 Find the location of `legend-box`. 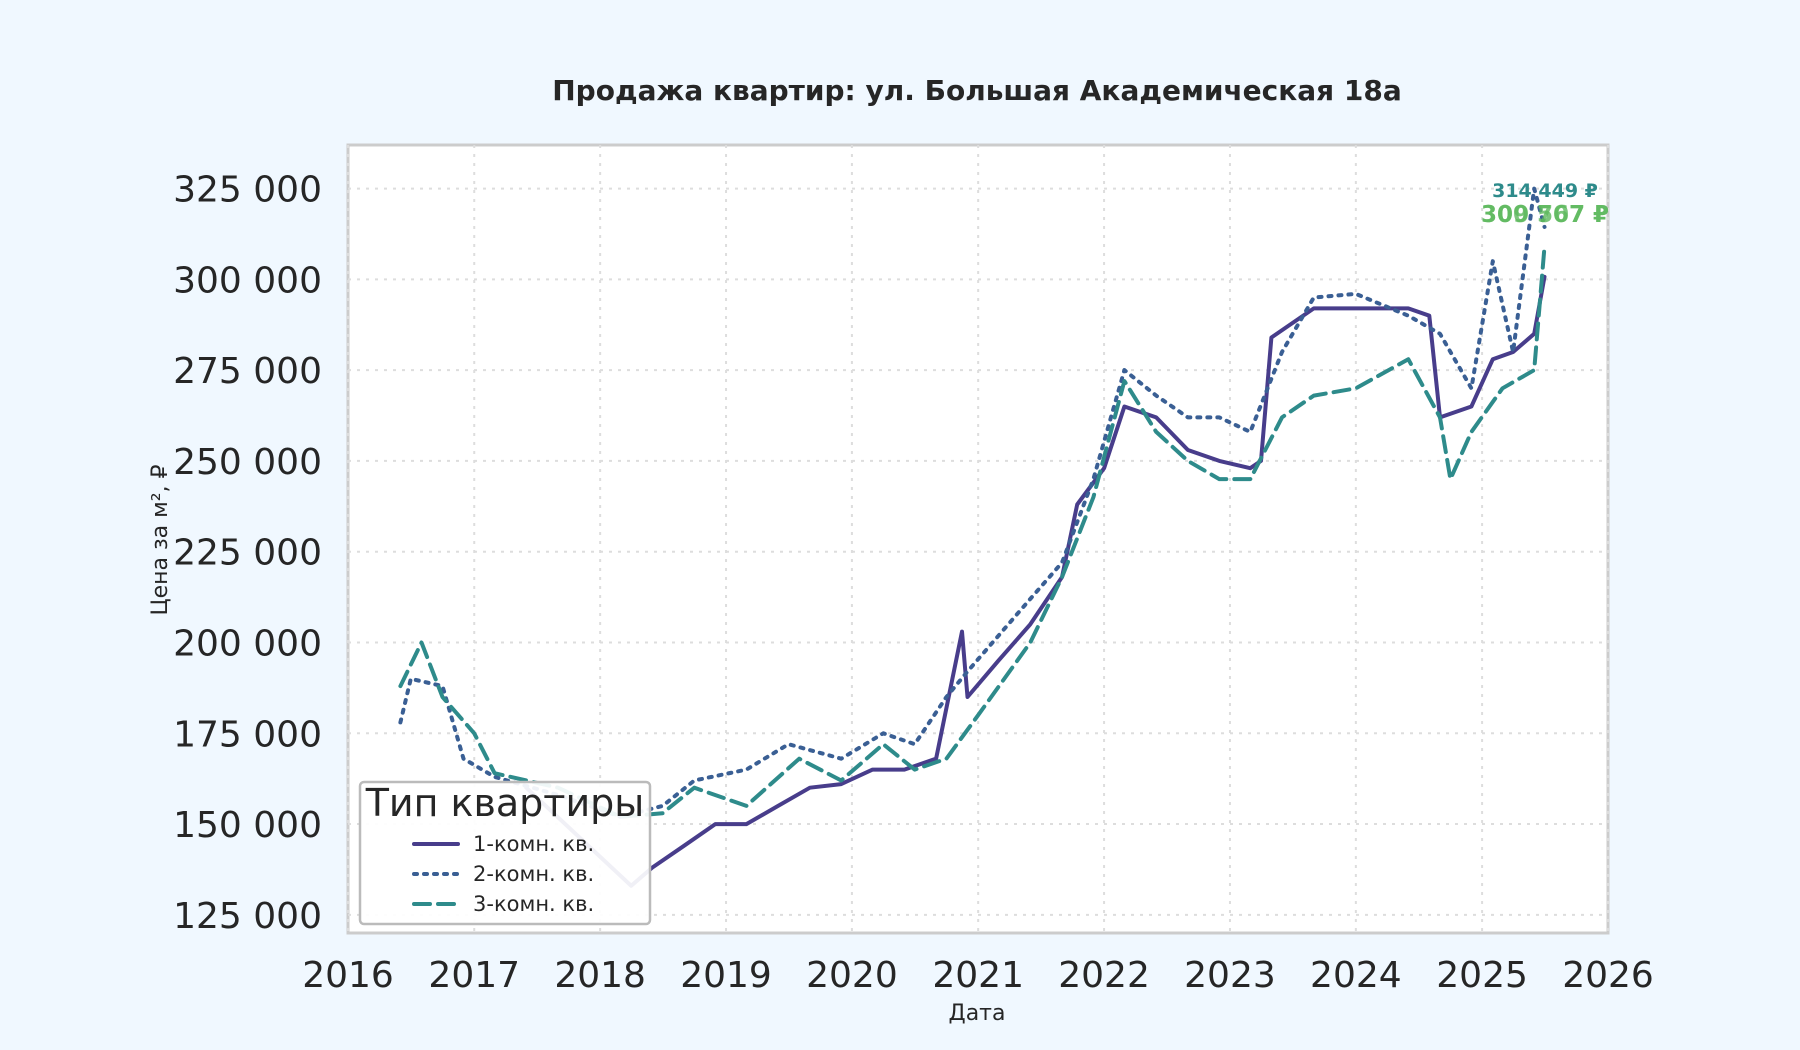

legend-box is located at coordinates (505, 853).